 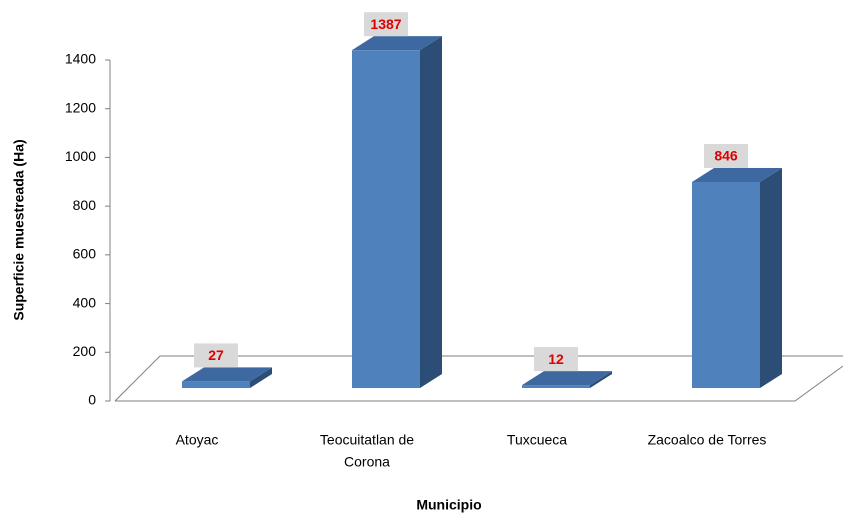 I want to click on value-label: 1387, so click(x=385, y=24).